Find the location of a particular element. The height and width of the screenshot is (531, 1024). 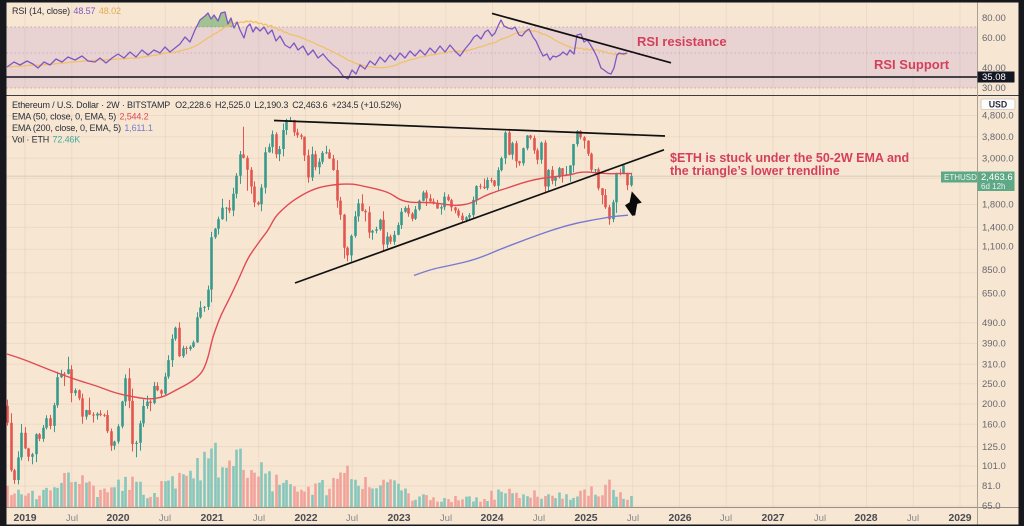

svg-text: 4,800.0 is located at coordinates (998, 116).